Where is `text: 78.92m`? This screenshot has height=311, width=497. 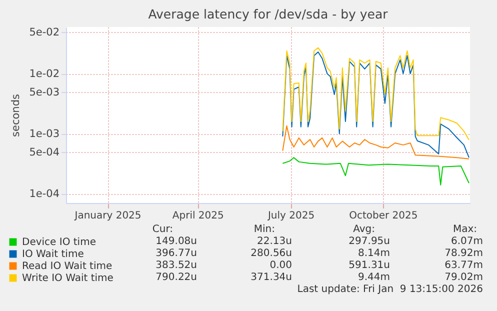 text: 78.92m is located at coordinates (463, 254).